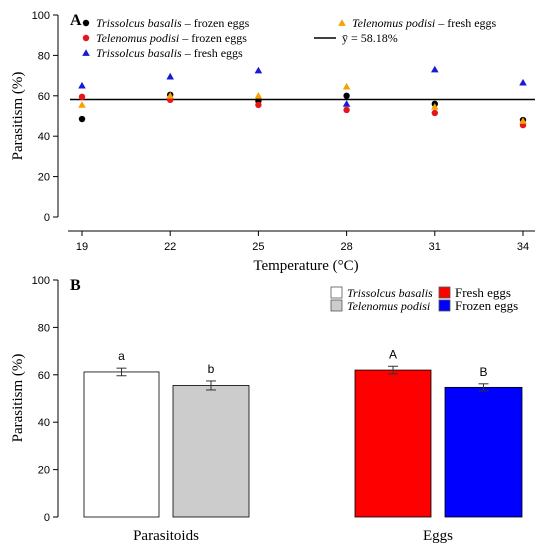  I want to click on significance-letter: a, so click(121, 356).